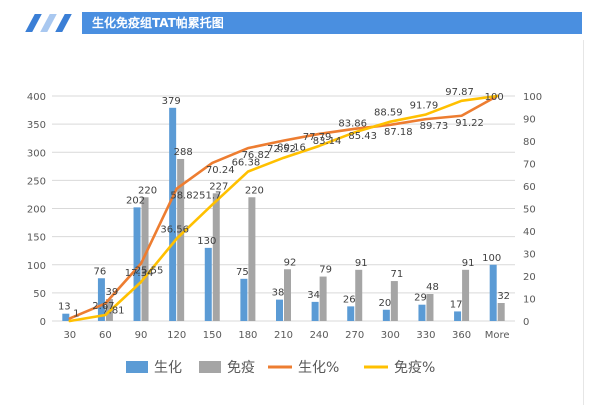 The width and height of the screenshot is (590, 405). I want to click on y-right-tick-label: 50, so click(529, 210).